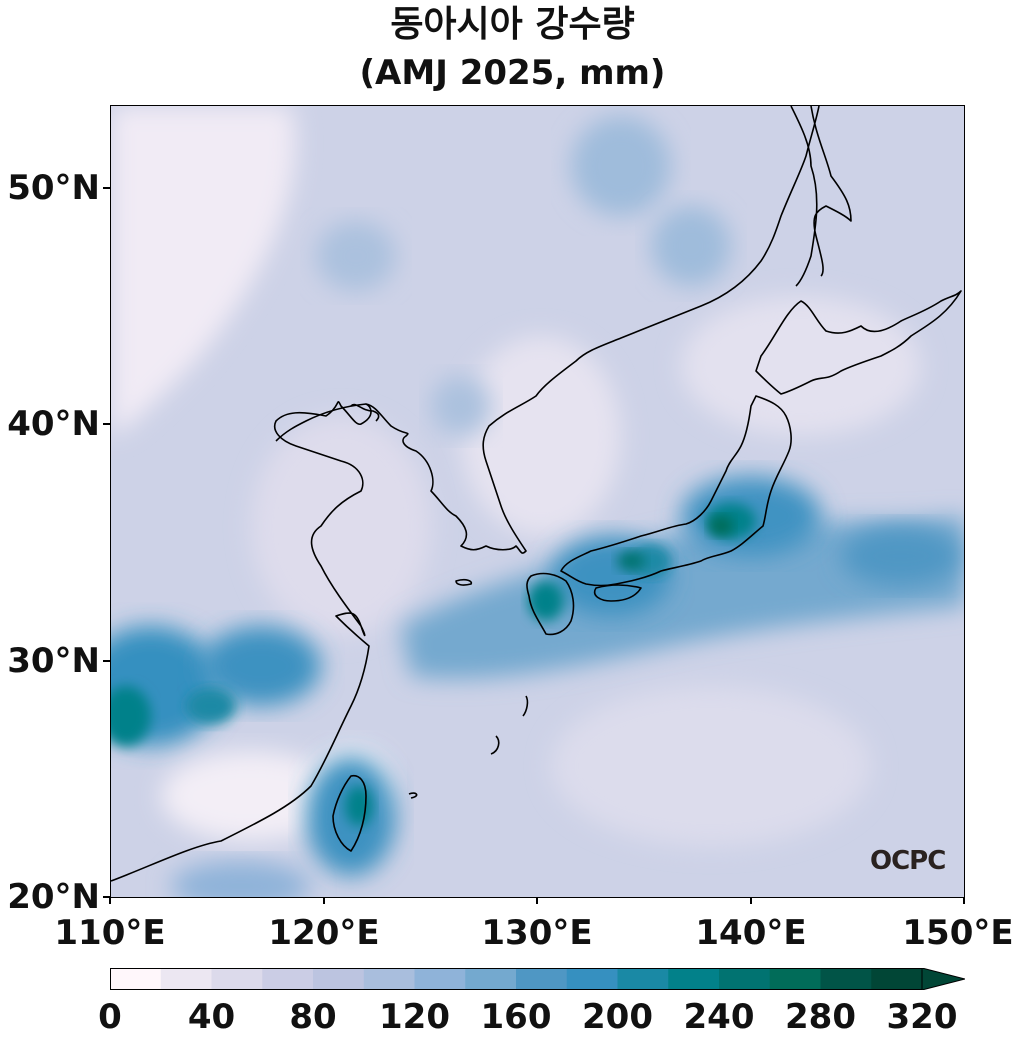  What do you see at coordinates (751, 933) in the screenshot?
I see `lon-label-140: 140°E` at bounding box center [751, 933].